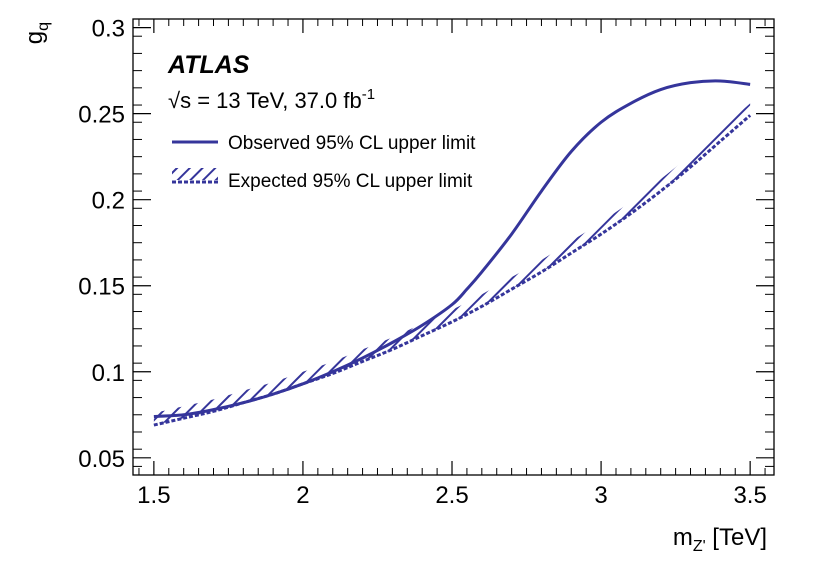 Image resolution: width=830 pixels, height=563 pixels. Describe the element at coordinates (302, 495) in the screenshot. I see `x-tick-label: 2` at that location.